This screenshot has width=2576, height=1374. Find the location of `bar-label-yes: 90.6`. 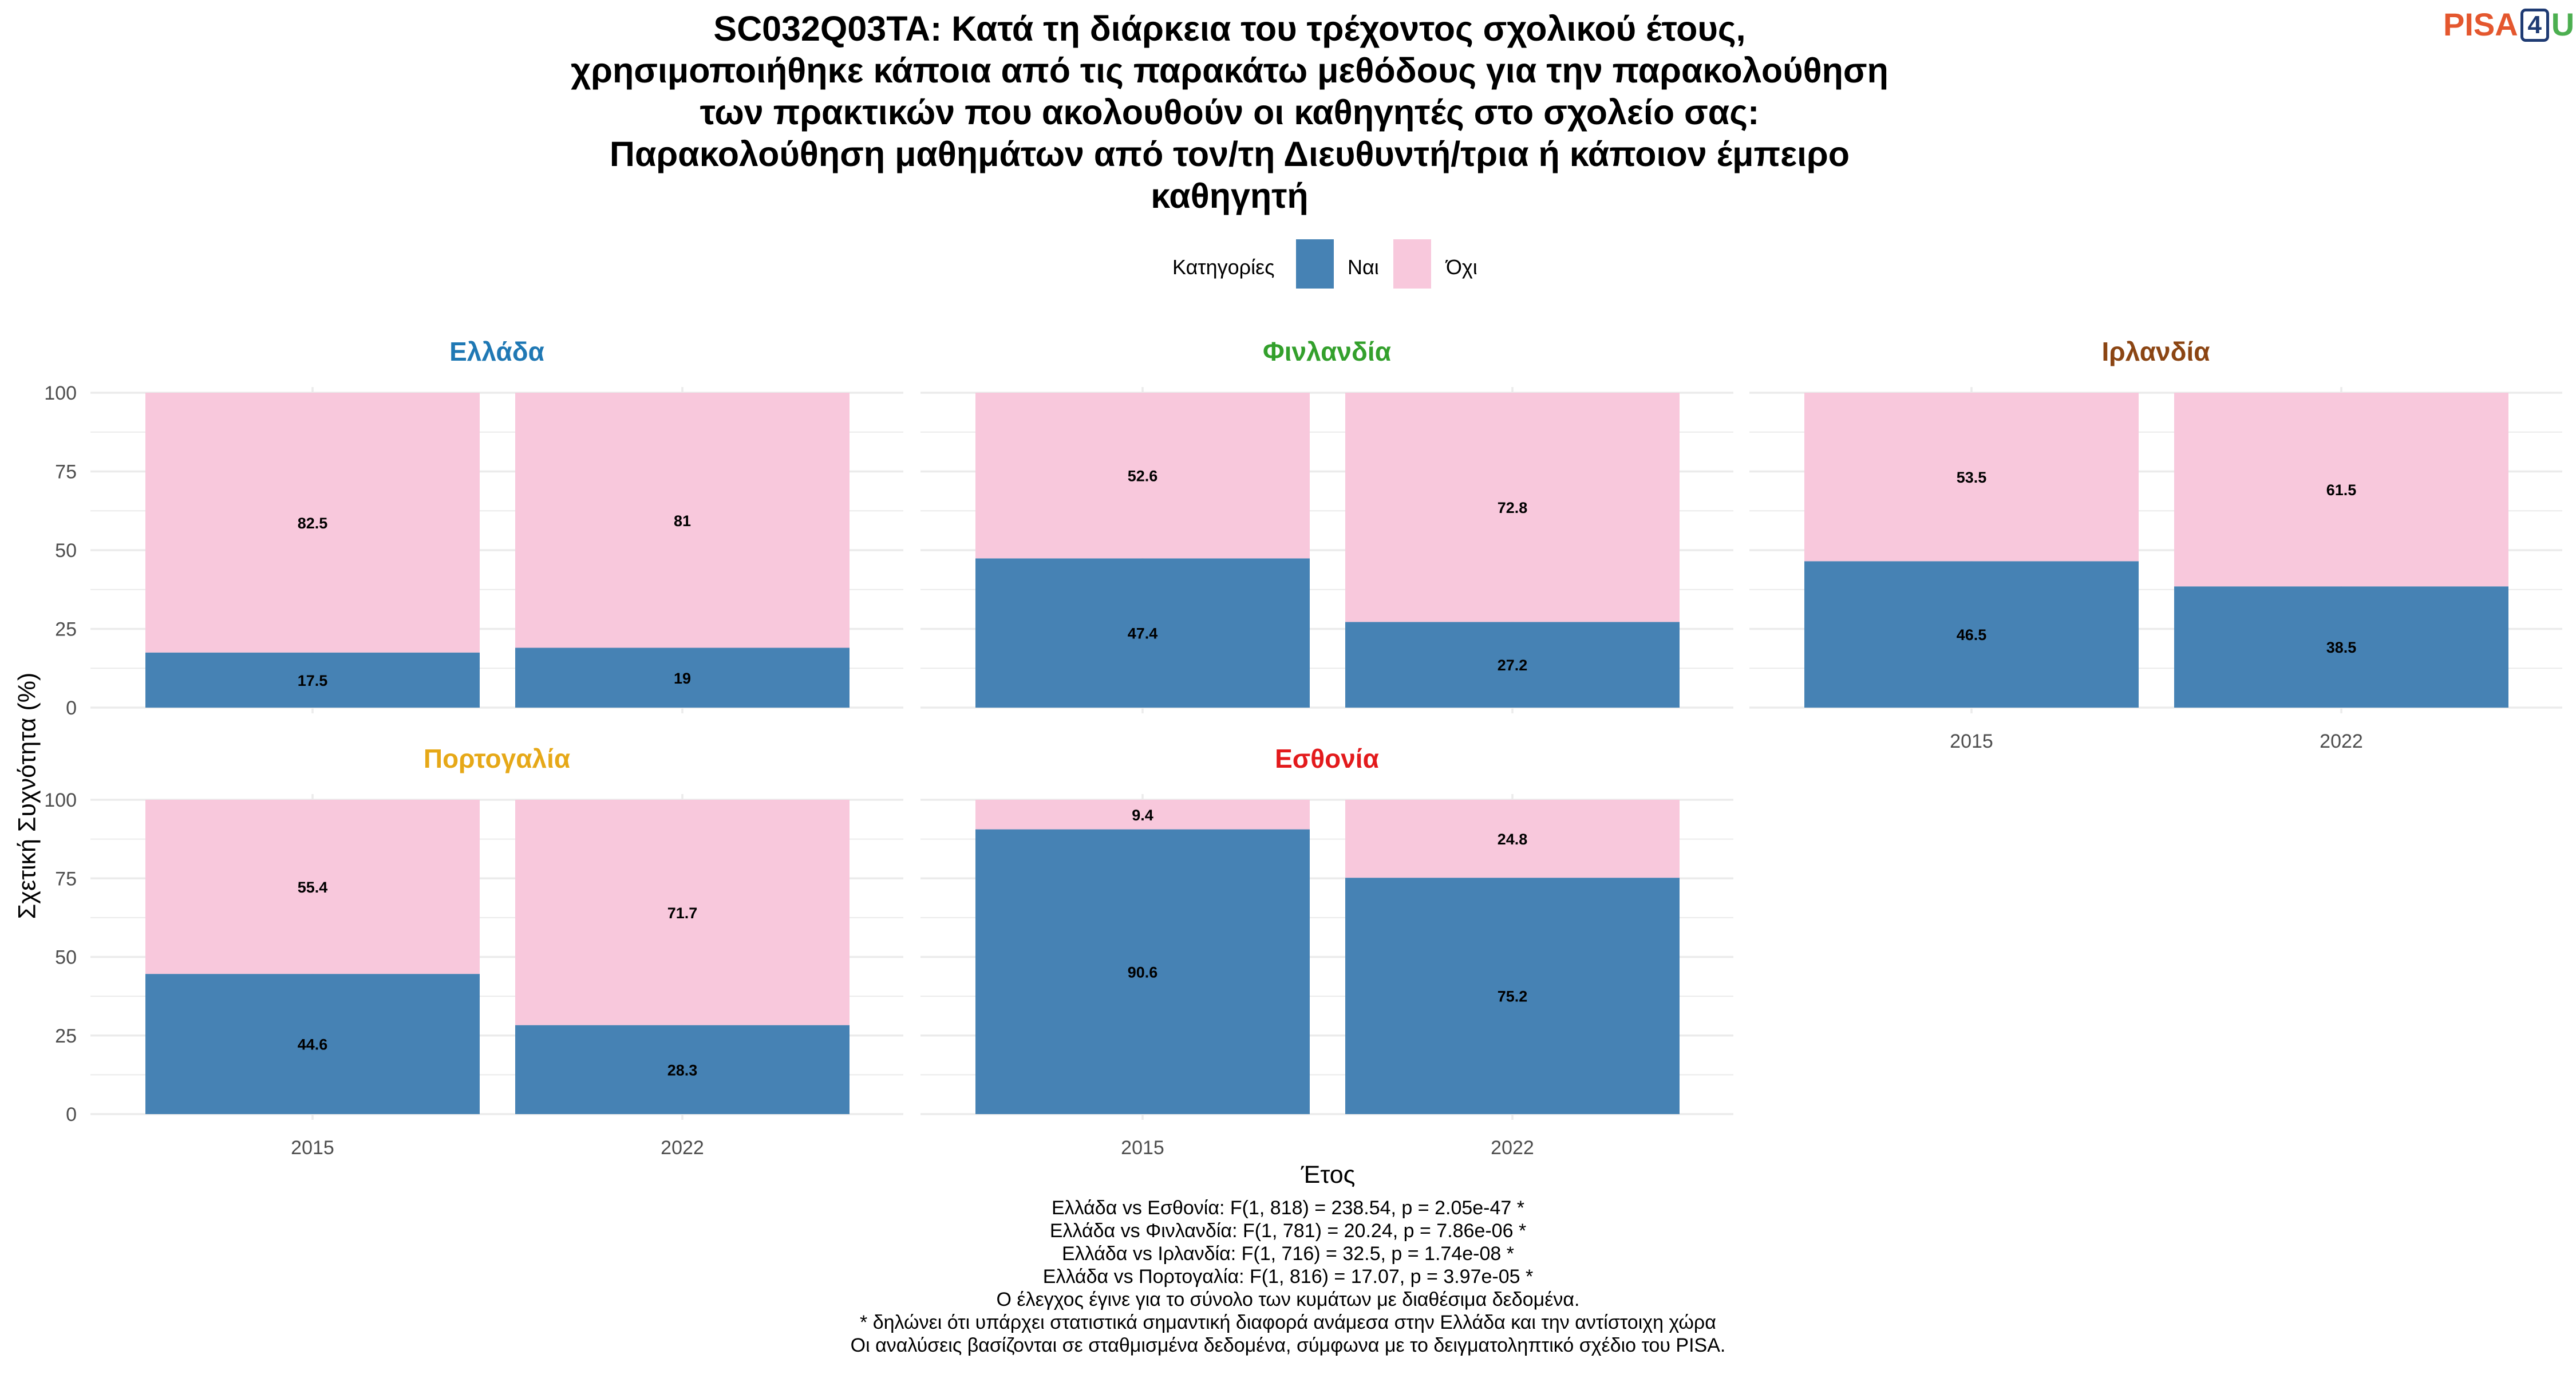

bar-label-yes: 90.6 is located at coordinates (1143, 972).